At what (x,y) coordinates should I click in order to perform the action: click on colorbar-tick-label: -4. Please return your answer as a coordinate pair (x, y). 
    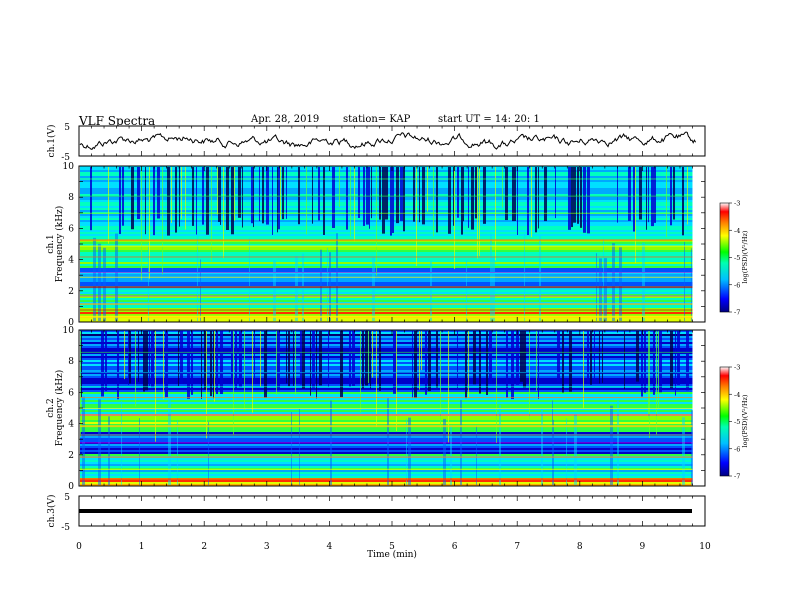
    Looking at the image, I should click on (737, 395).